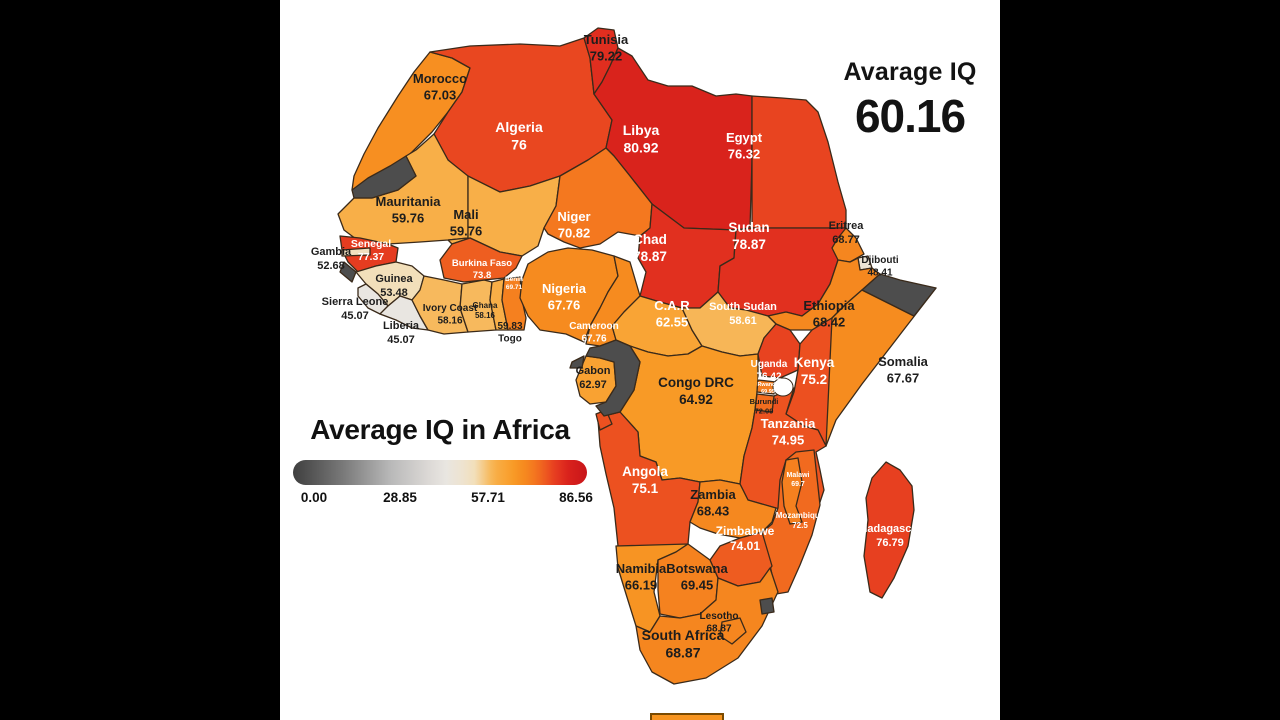  What do you see at coordinates (373, 299) in the screenshot?
I see `country-shape-sierra-leone` at bounding box center [373, 299].